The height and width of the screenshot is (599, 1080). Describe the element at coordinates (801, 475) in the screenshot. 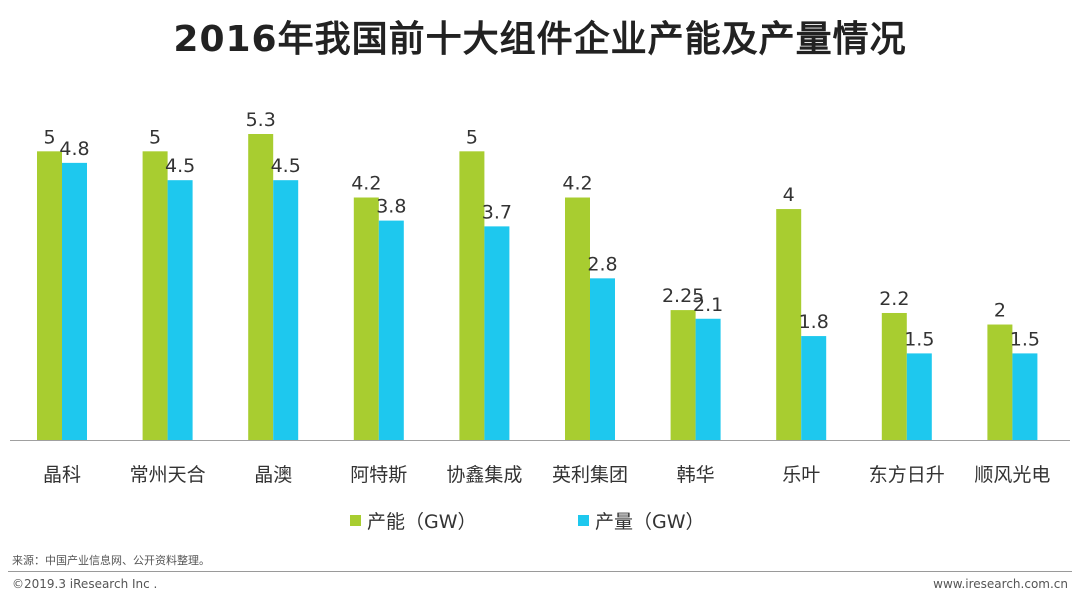

I see `x-tick-label: 乐叶` at that location.